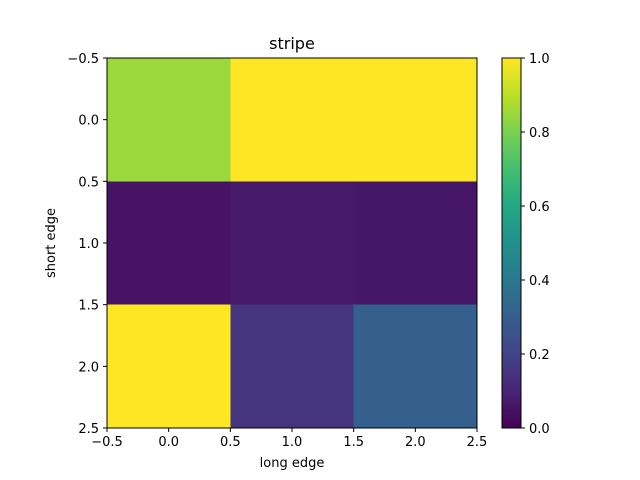 Image resolution: width=640 pixels, height=480 pixels. I want to click on y-tick-label: 0.5, so click(88, 182).